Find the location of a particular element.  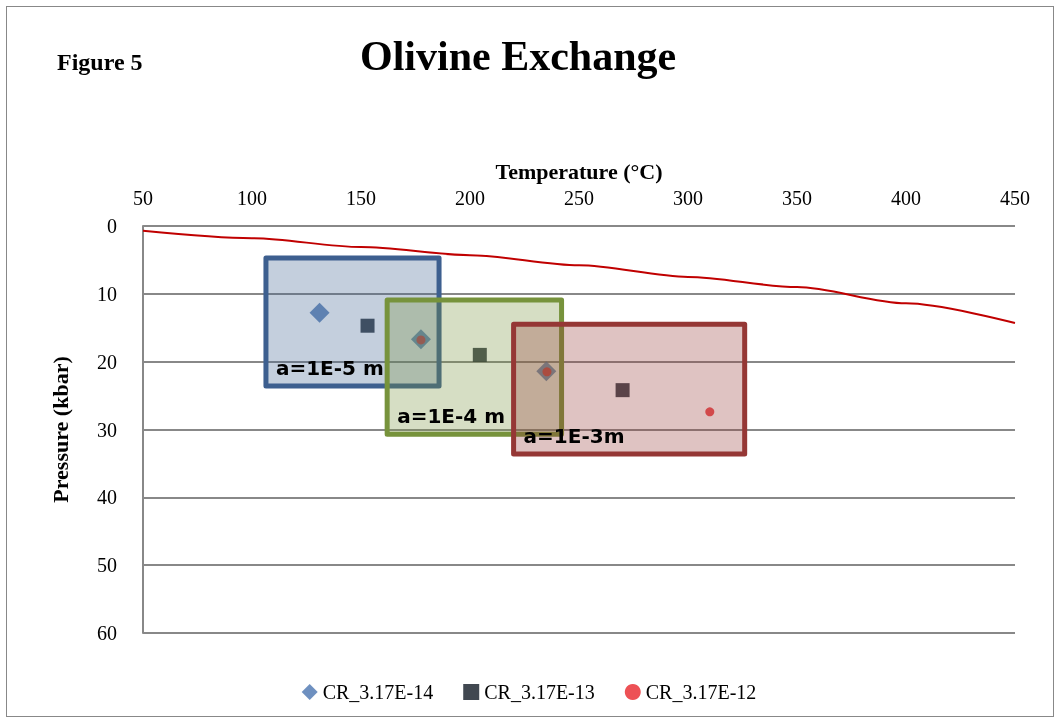

x-tick-label: 450 is located at coordinates (1015, 198).